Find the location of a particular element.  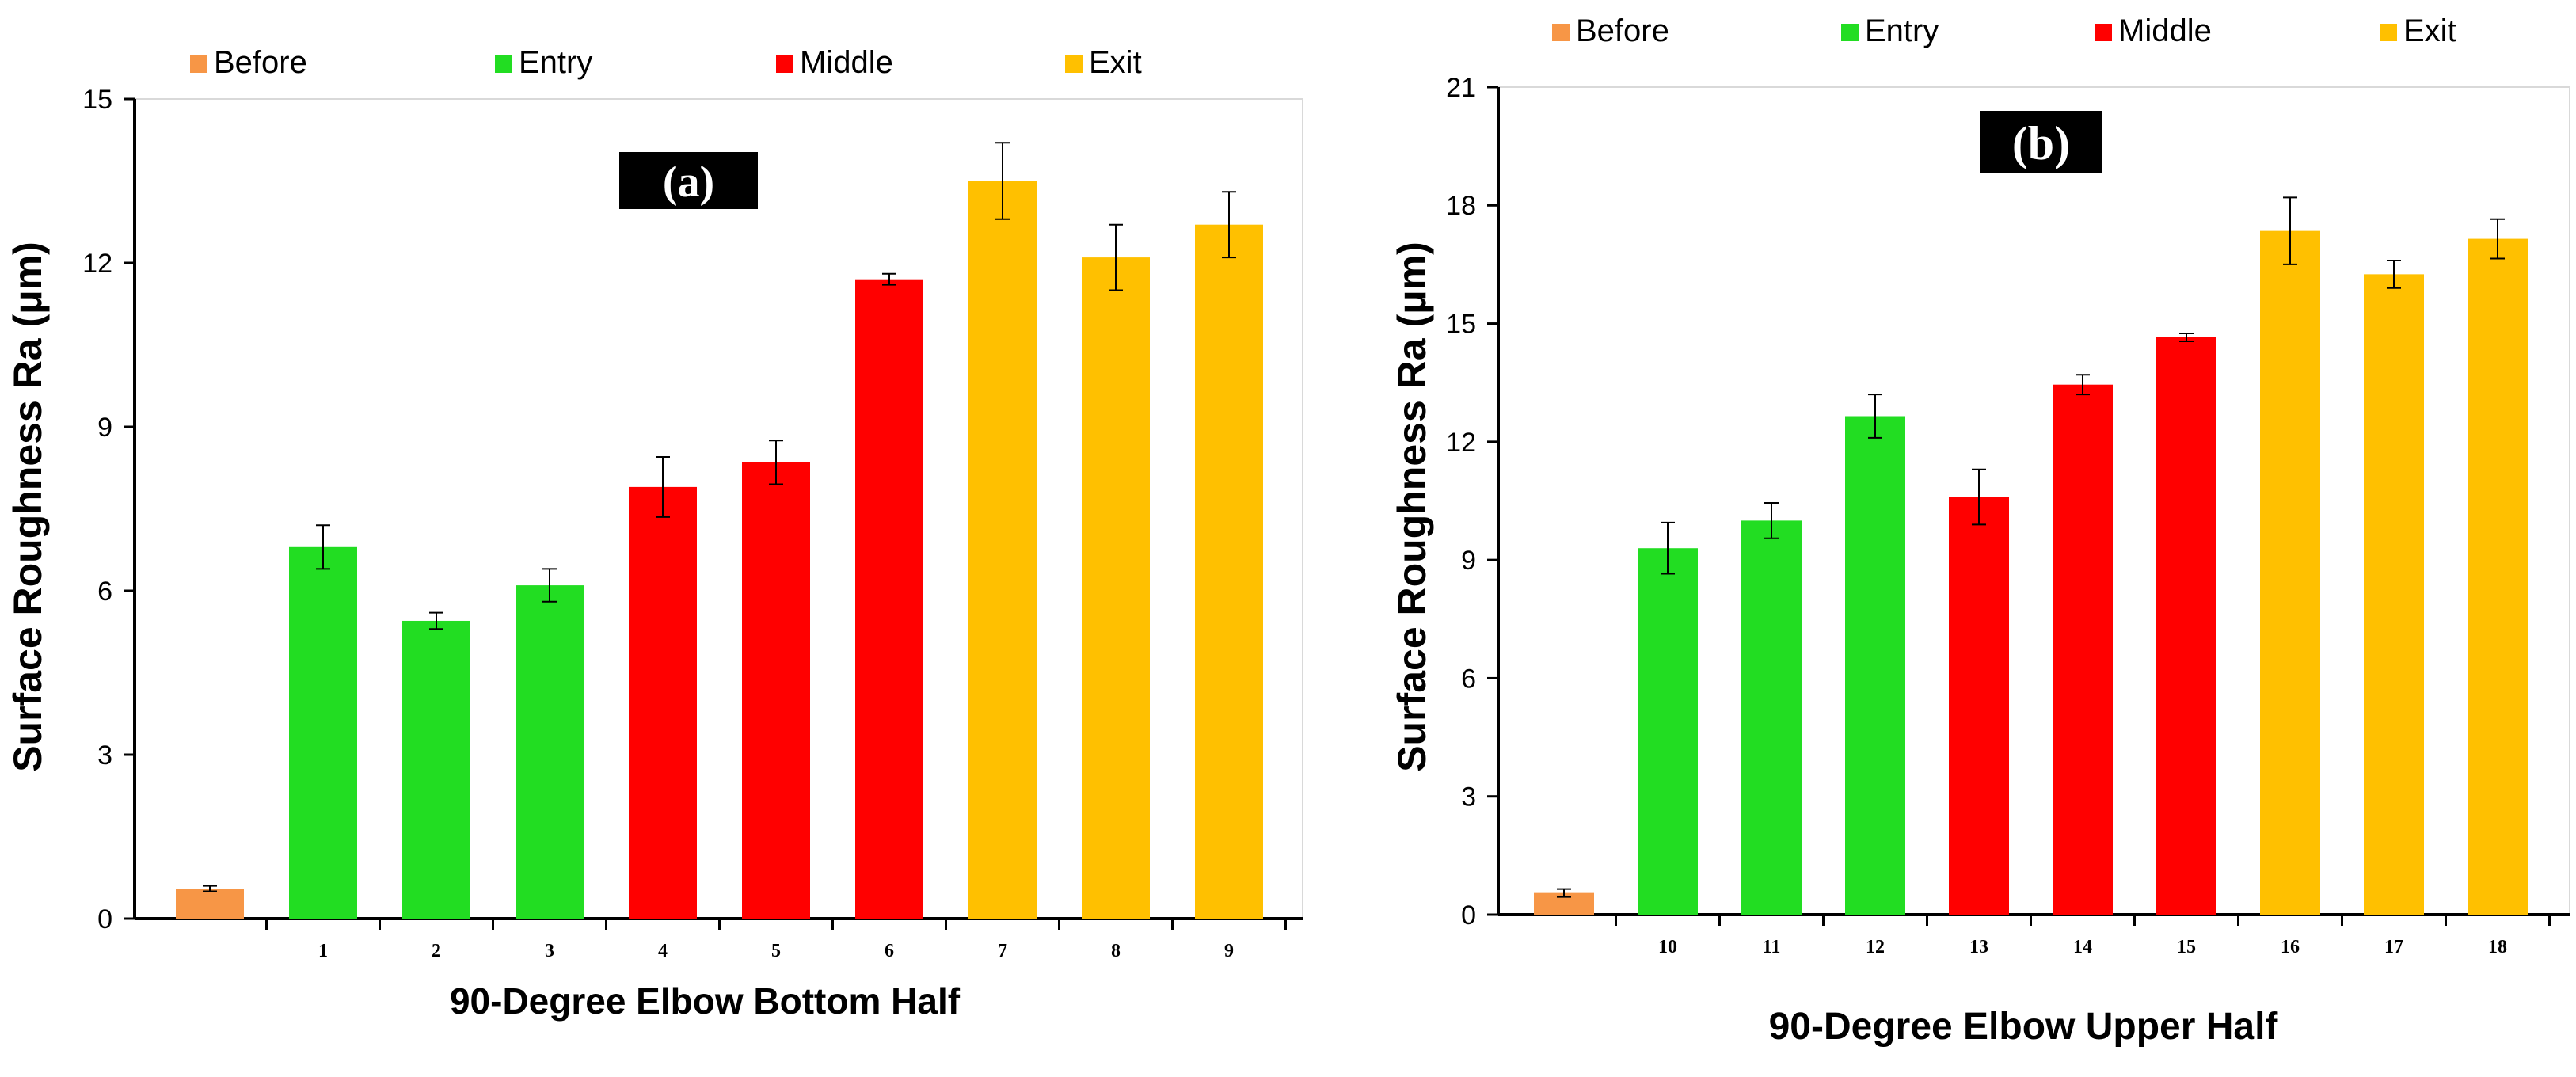

x-tick-label: 3 is located at coordinates (549, 951).